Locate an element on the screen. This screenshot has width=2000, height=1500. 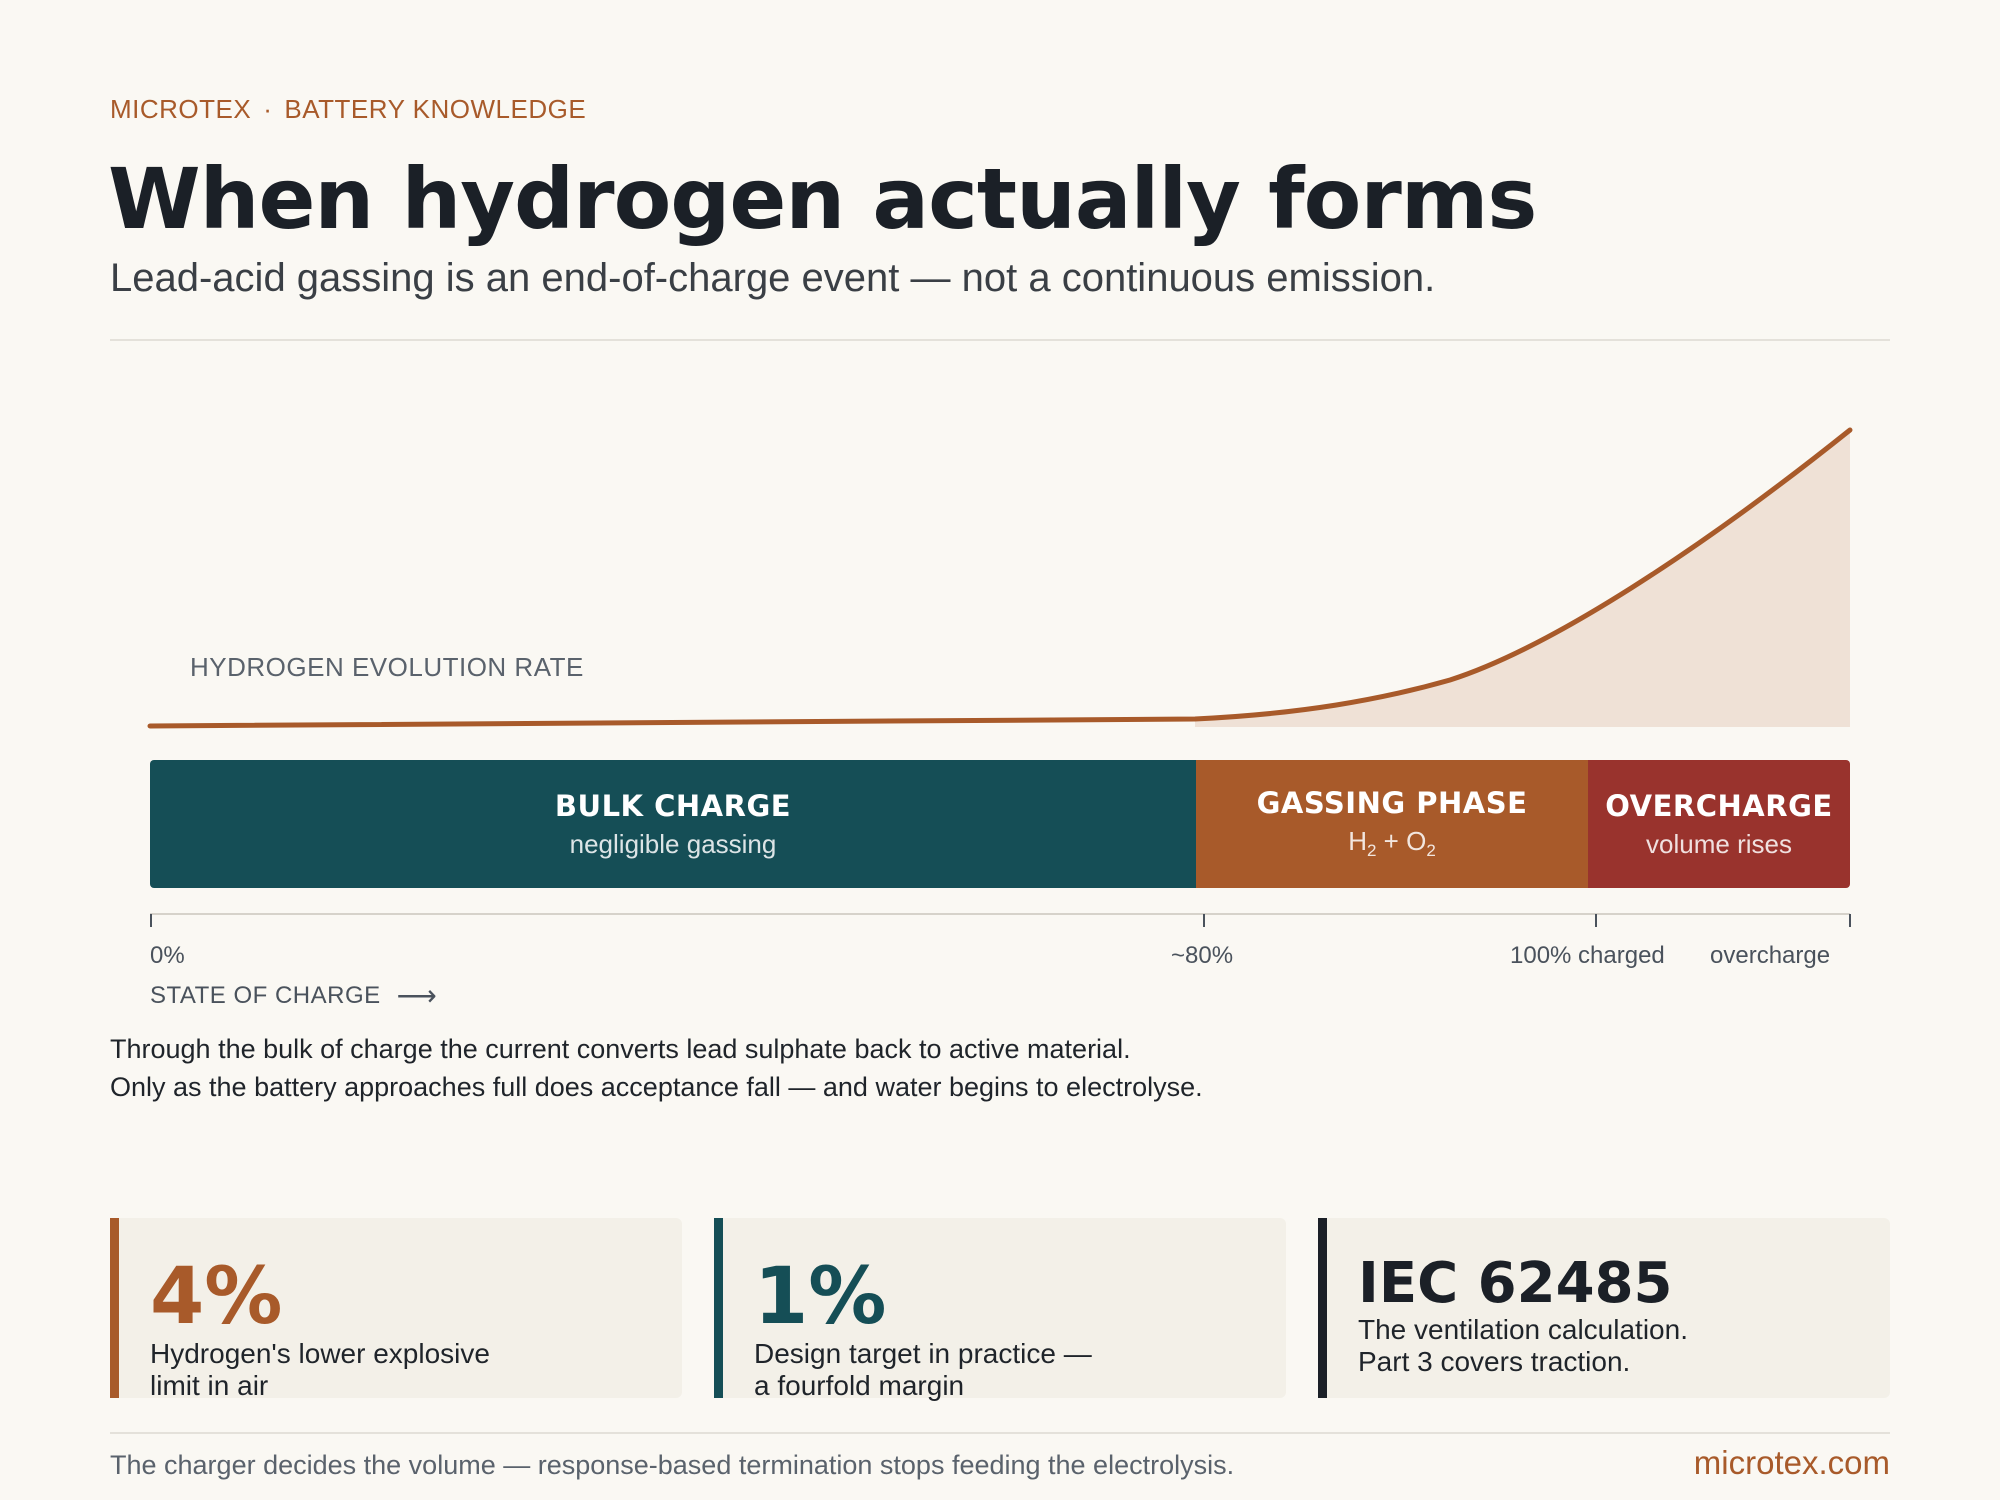
eyebrow: MICROTEX · BATTERY KNOWLEDGE is located at coordinates (348, 109).